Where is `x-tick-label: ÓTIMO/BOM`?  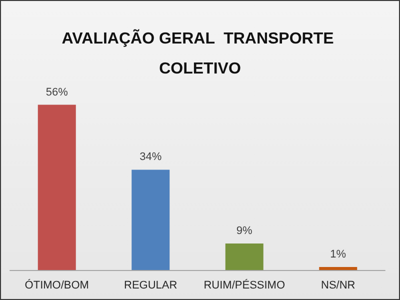
x-tick-label: ÓTIMO/BOM is located at coordinates (56, 285).